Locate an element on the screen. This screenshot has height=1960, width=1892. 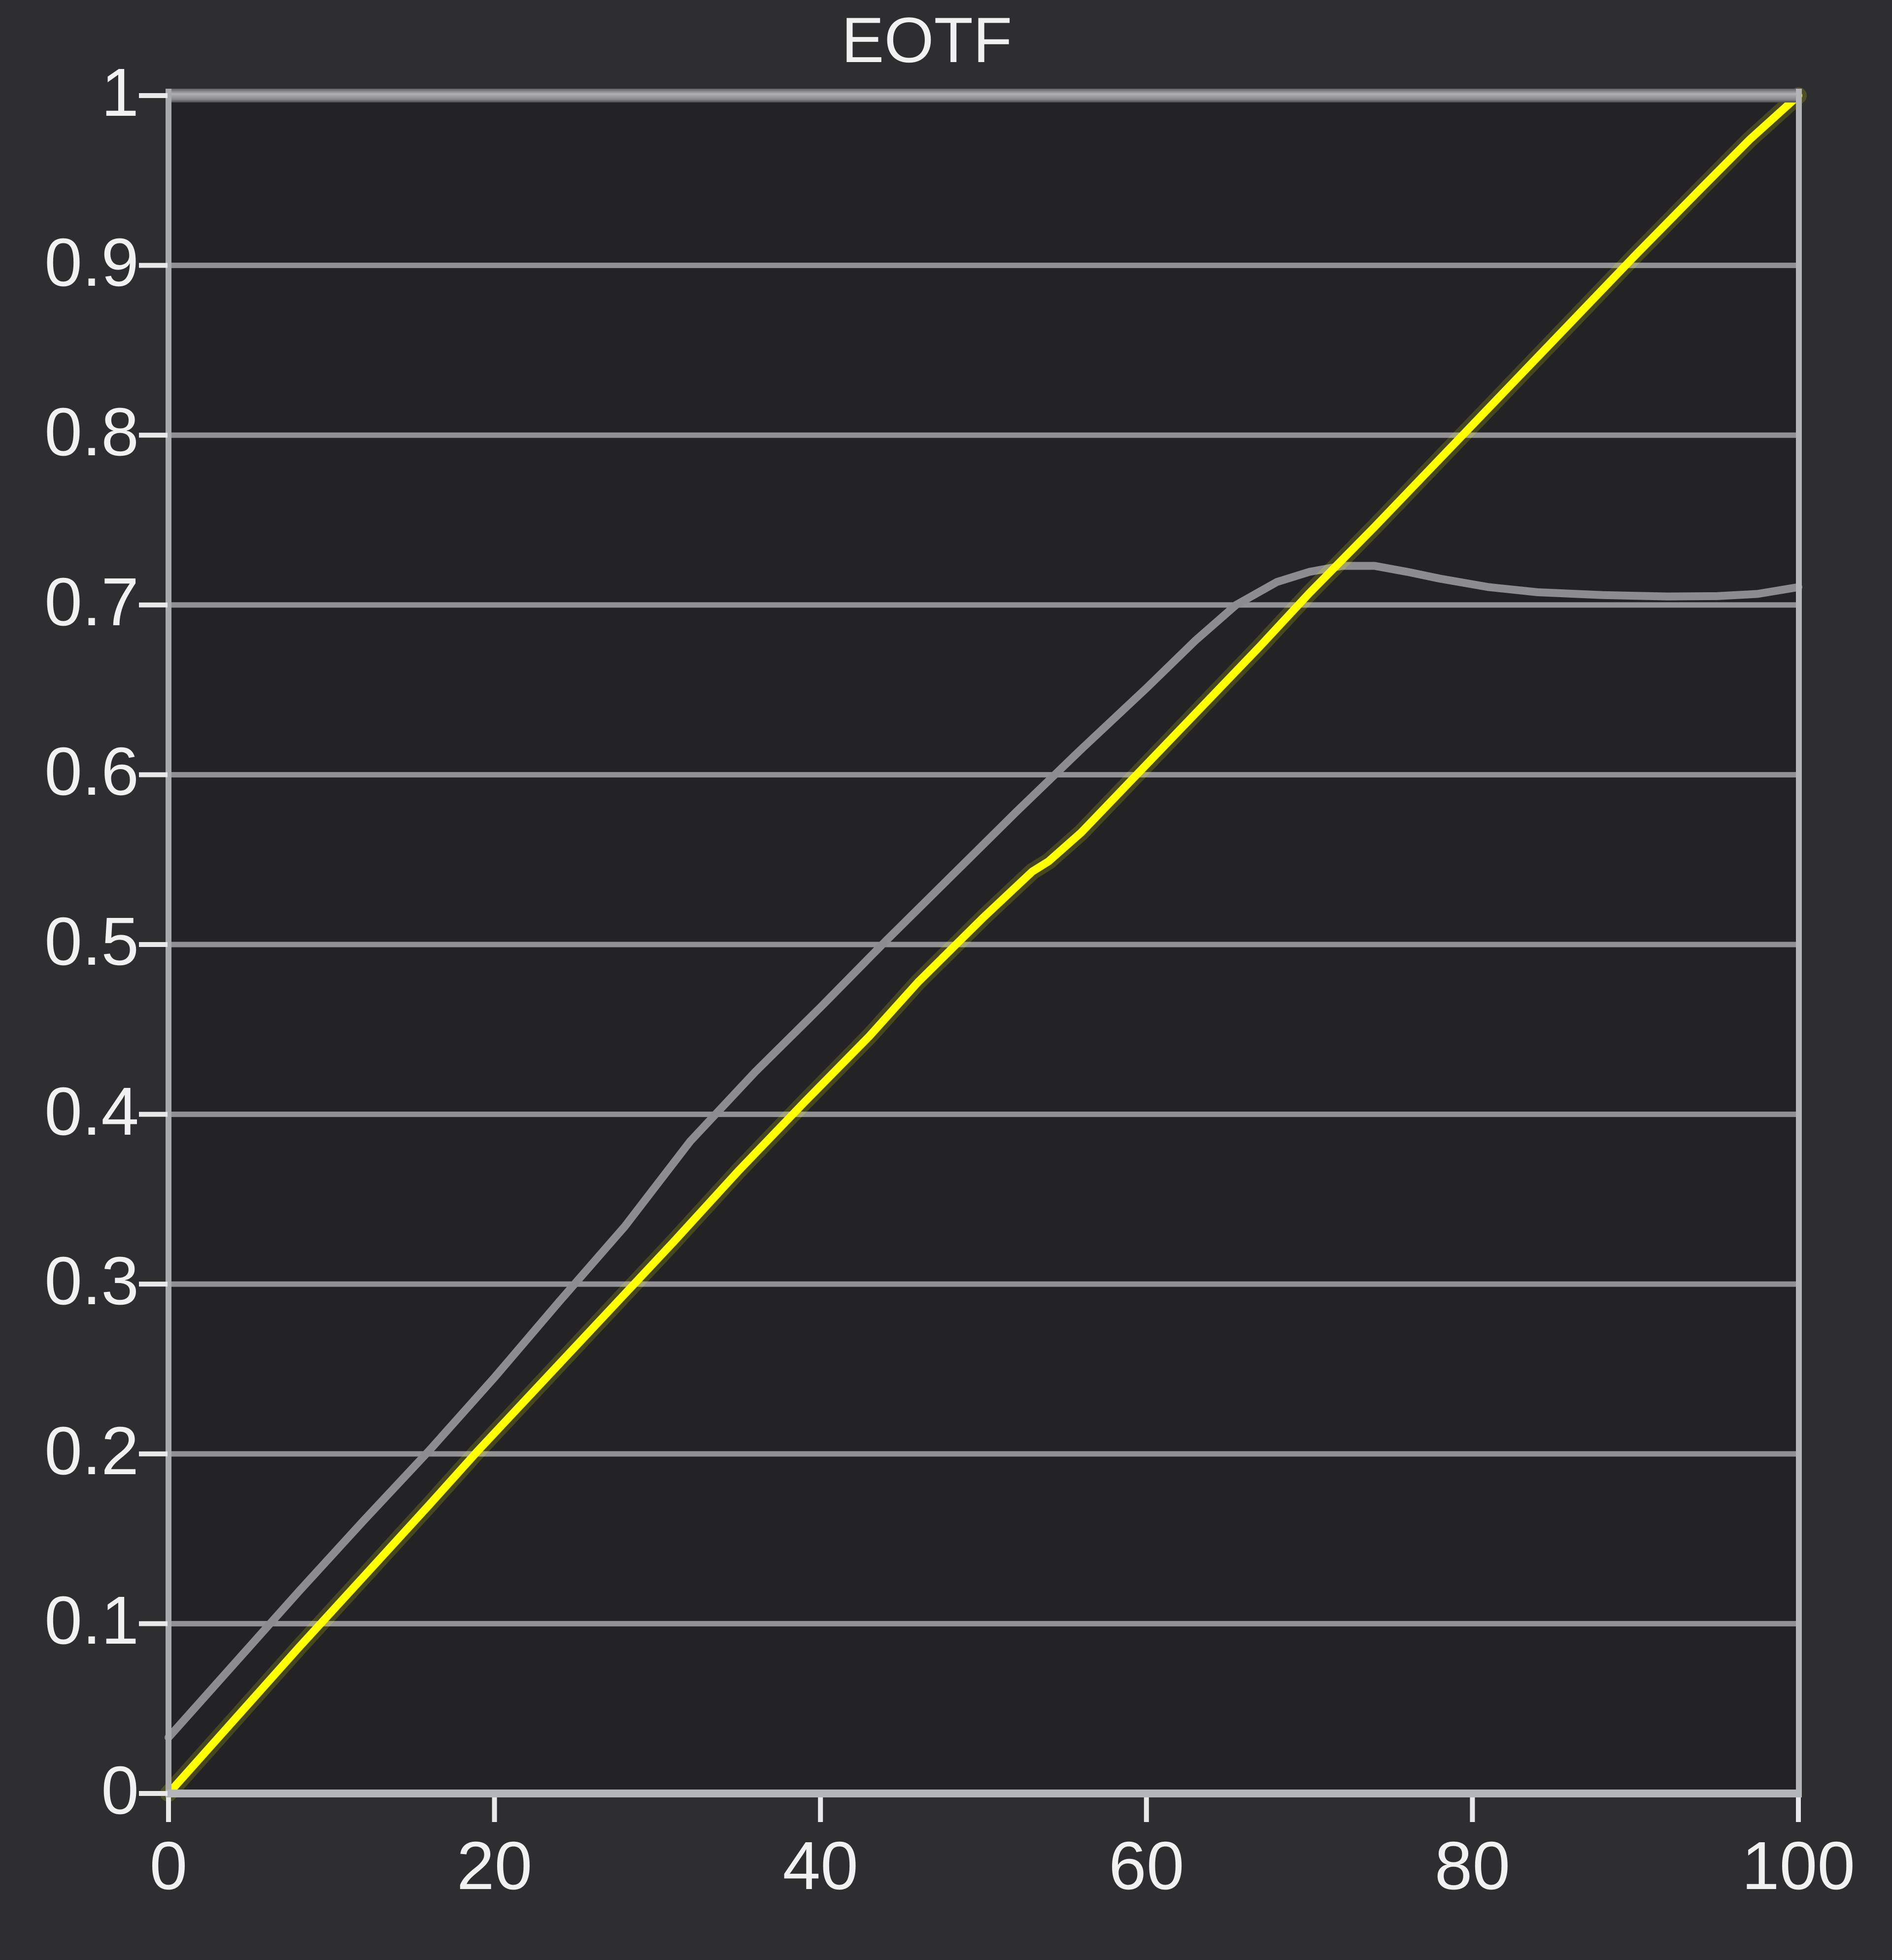
y-axis-label: 0.2 is located at coordinates (91, 1451).